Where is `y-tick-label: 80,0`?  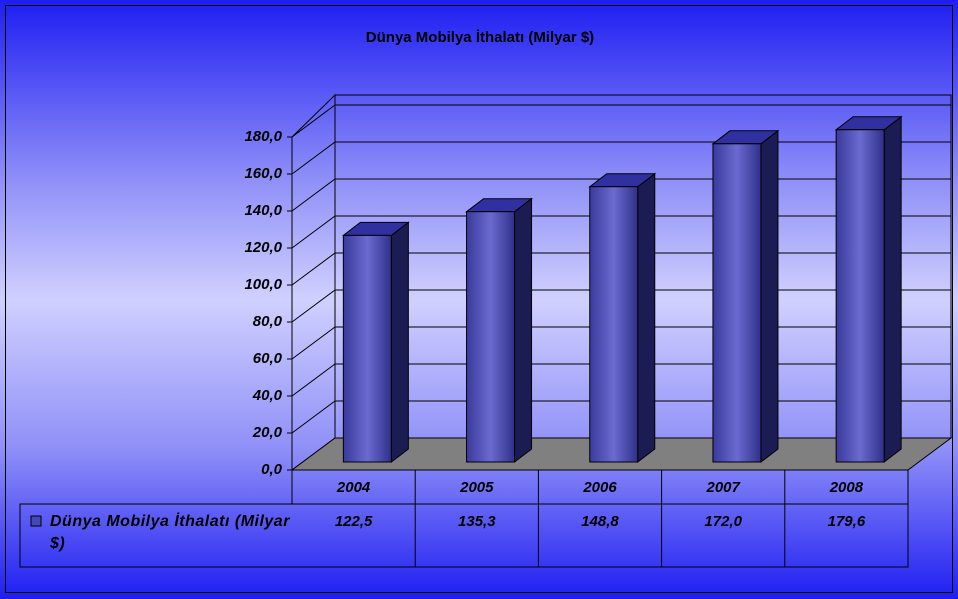
y-tick-label: 80,0 is located at coordinates (268, 321).